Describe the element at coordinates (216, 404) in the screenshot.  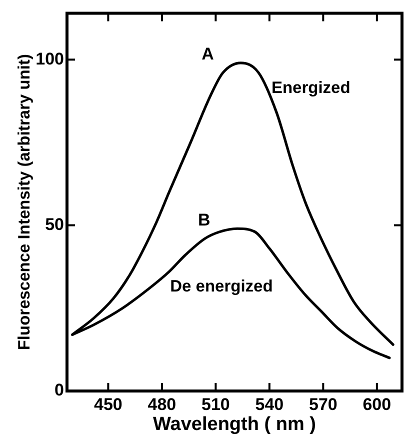
I see `x-tick-label: 510` at that location.